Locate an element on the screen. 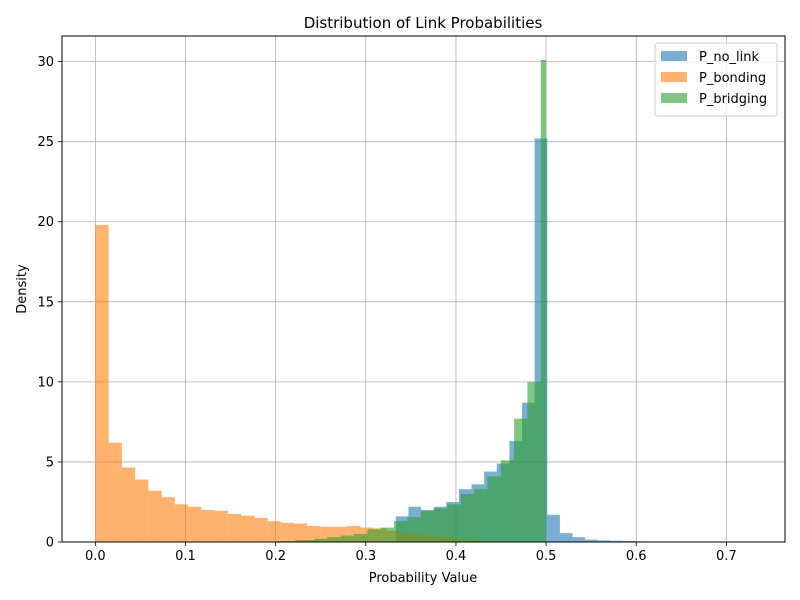 This screenshot has height=600, width=800. legend: P_no_link P_bonding P_bridging is located at coordinates (716, 79).